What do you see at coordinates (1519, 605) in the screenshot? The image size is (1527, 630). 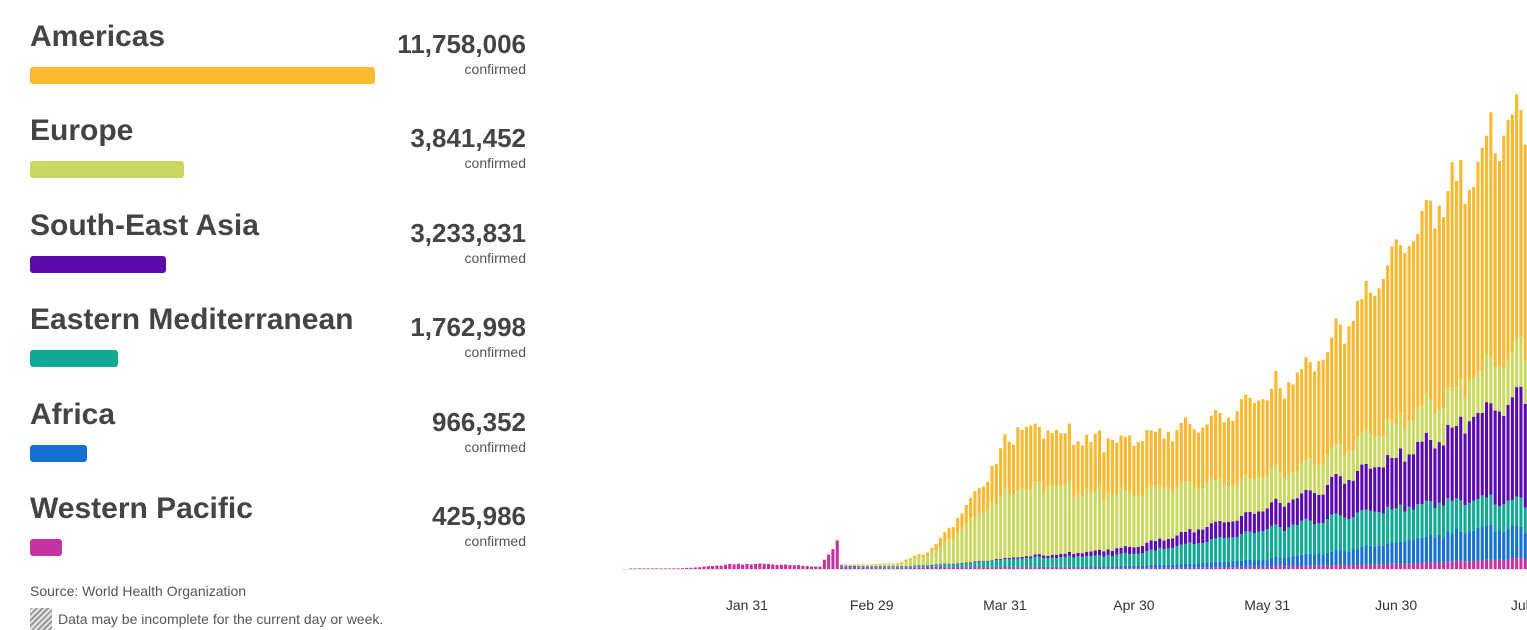 I see `x-tick-label: Jul 31` at bounding box center [1519, 605].